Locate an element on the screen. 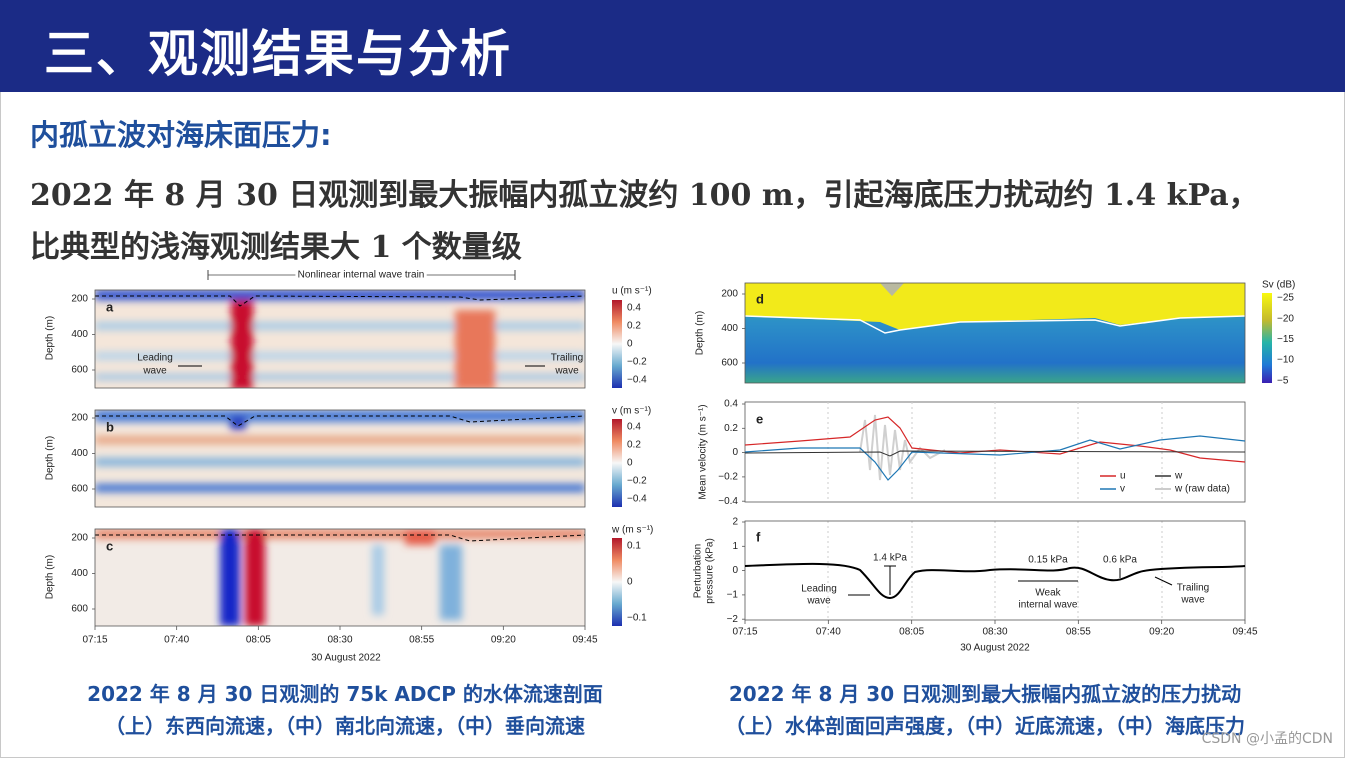 The height and width of the screenshot is (758, 1345). legend-label: w (raw data) is located at coordinates (1202, 489).